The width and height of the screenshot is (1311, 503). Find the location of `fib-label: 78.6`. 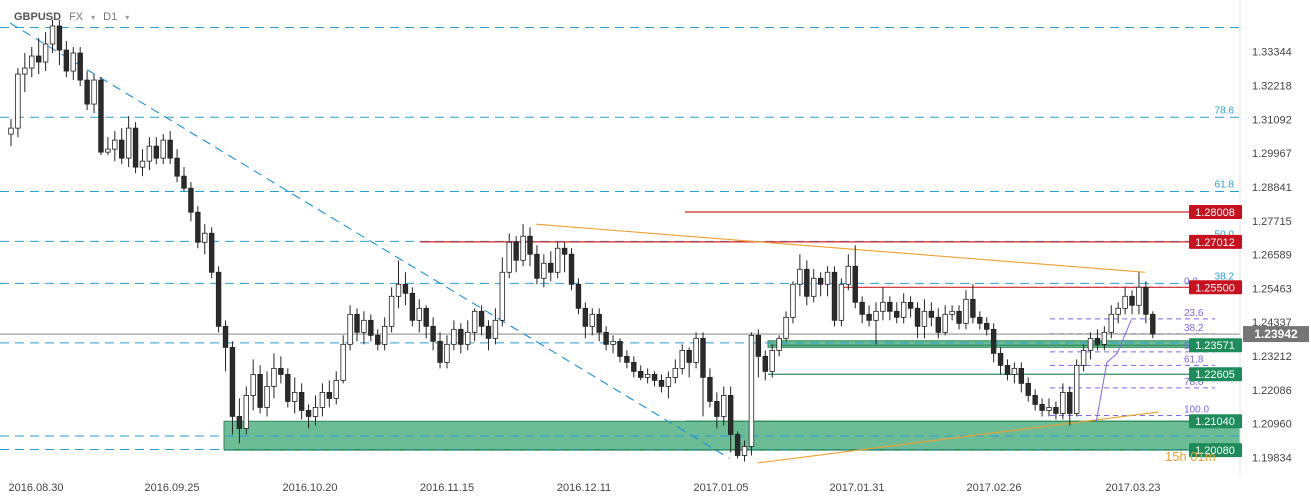

fib-label: 78.6 is located at coordinates (1225, 110).